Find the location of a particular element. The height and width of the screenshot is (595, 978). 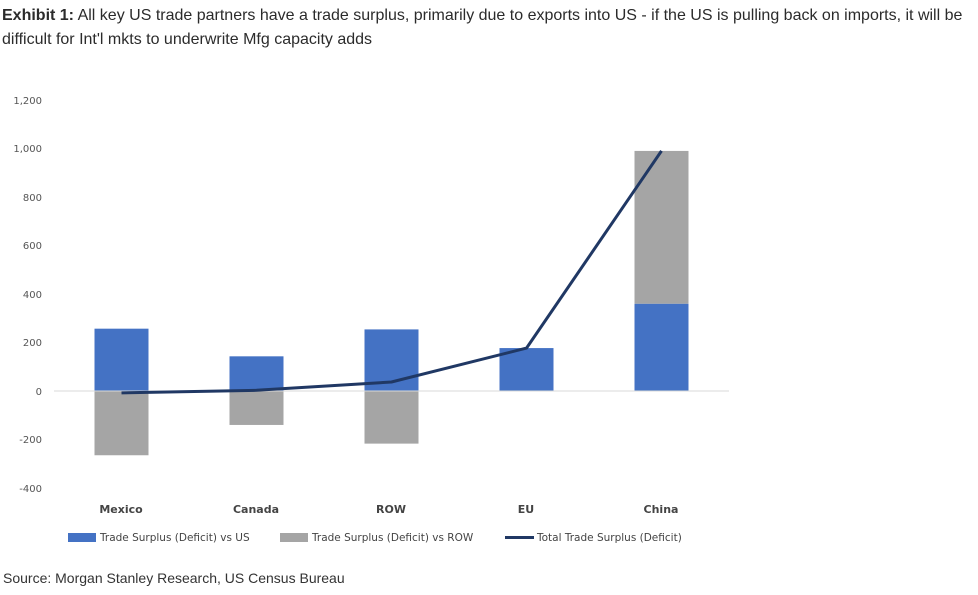

y-axis-ticks: 1,200 1,000 800 600 400 200 0 -200 -400 is located at coordinates (27, 295).